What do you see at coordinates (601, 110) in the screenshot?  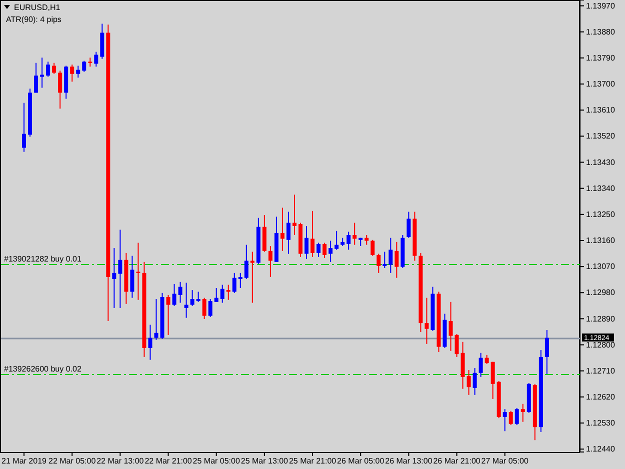 I see `y-tick-label: 1.13610` at bounding box center [601, 110].